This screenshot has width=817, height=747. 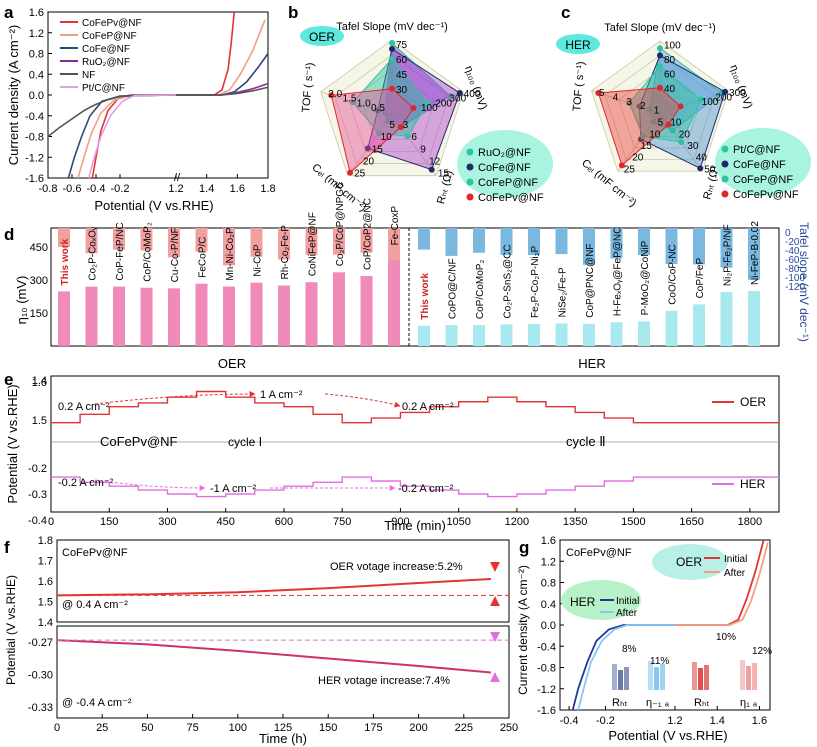 I want to click on panel-b-oer-badge, so click(x=322, y=36).